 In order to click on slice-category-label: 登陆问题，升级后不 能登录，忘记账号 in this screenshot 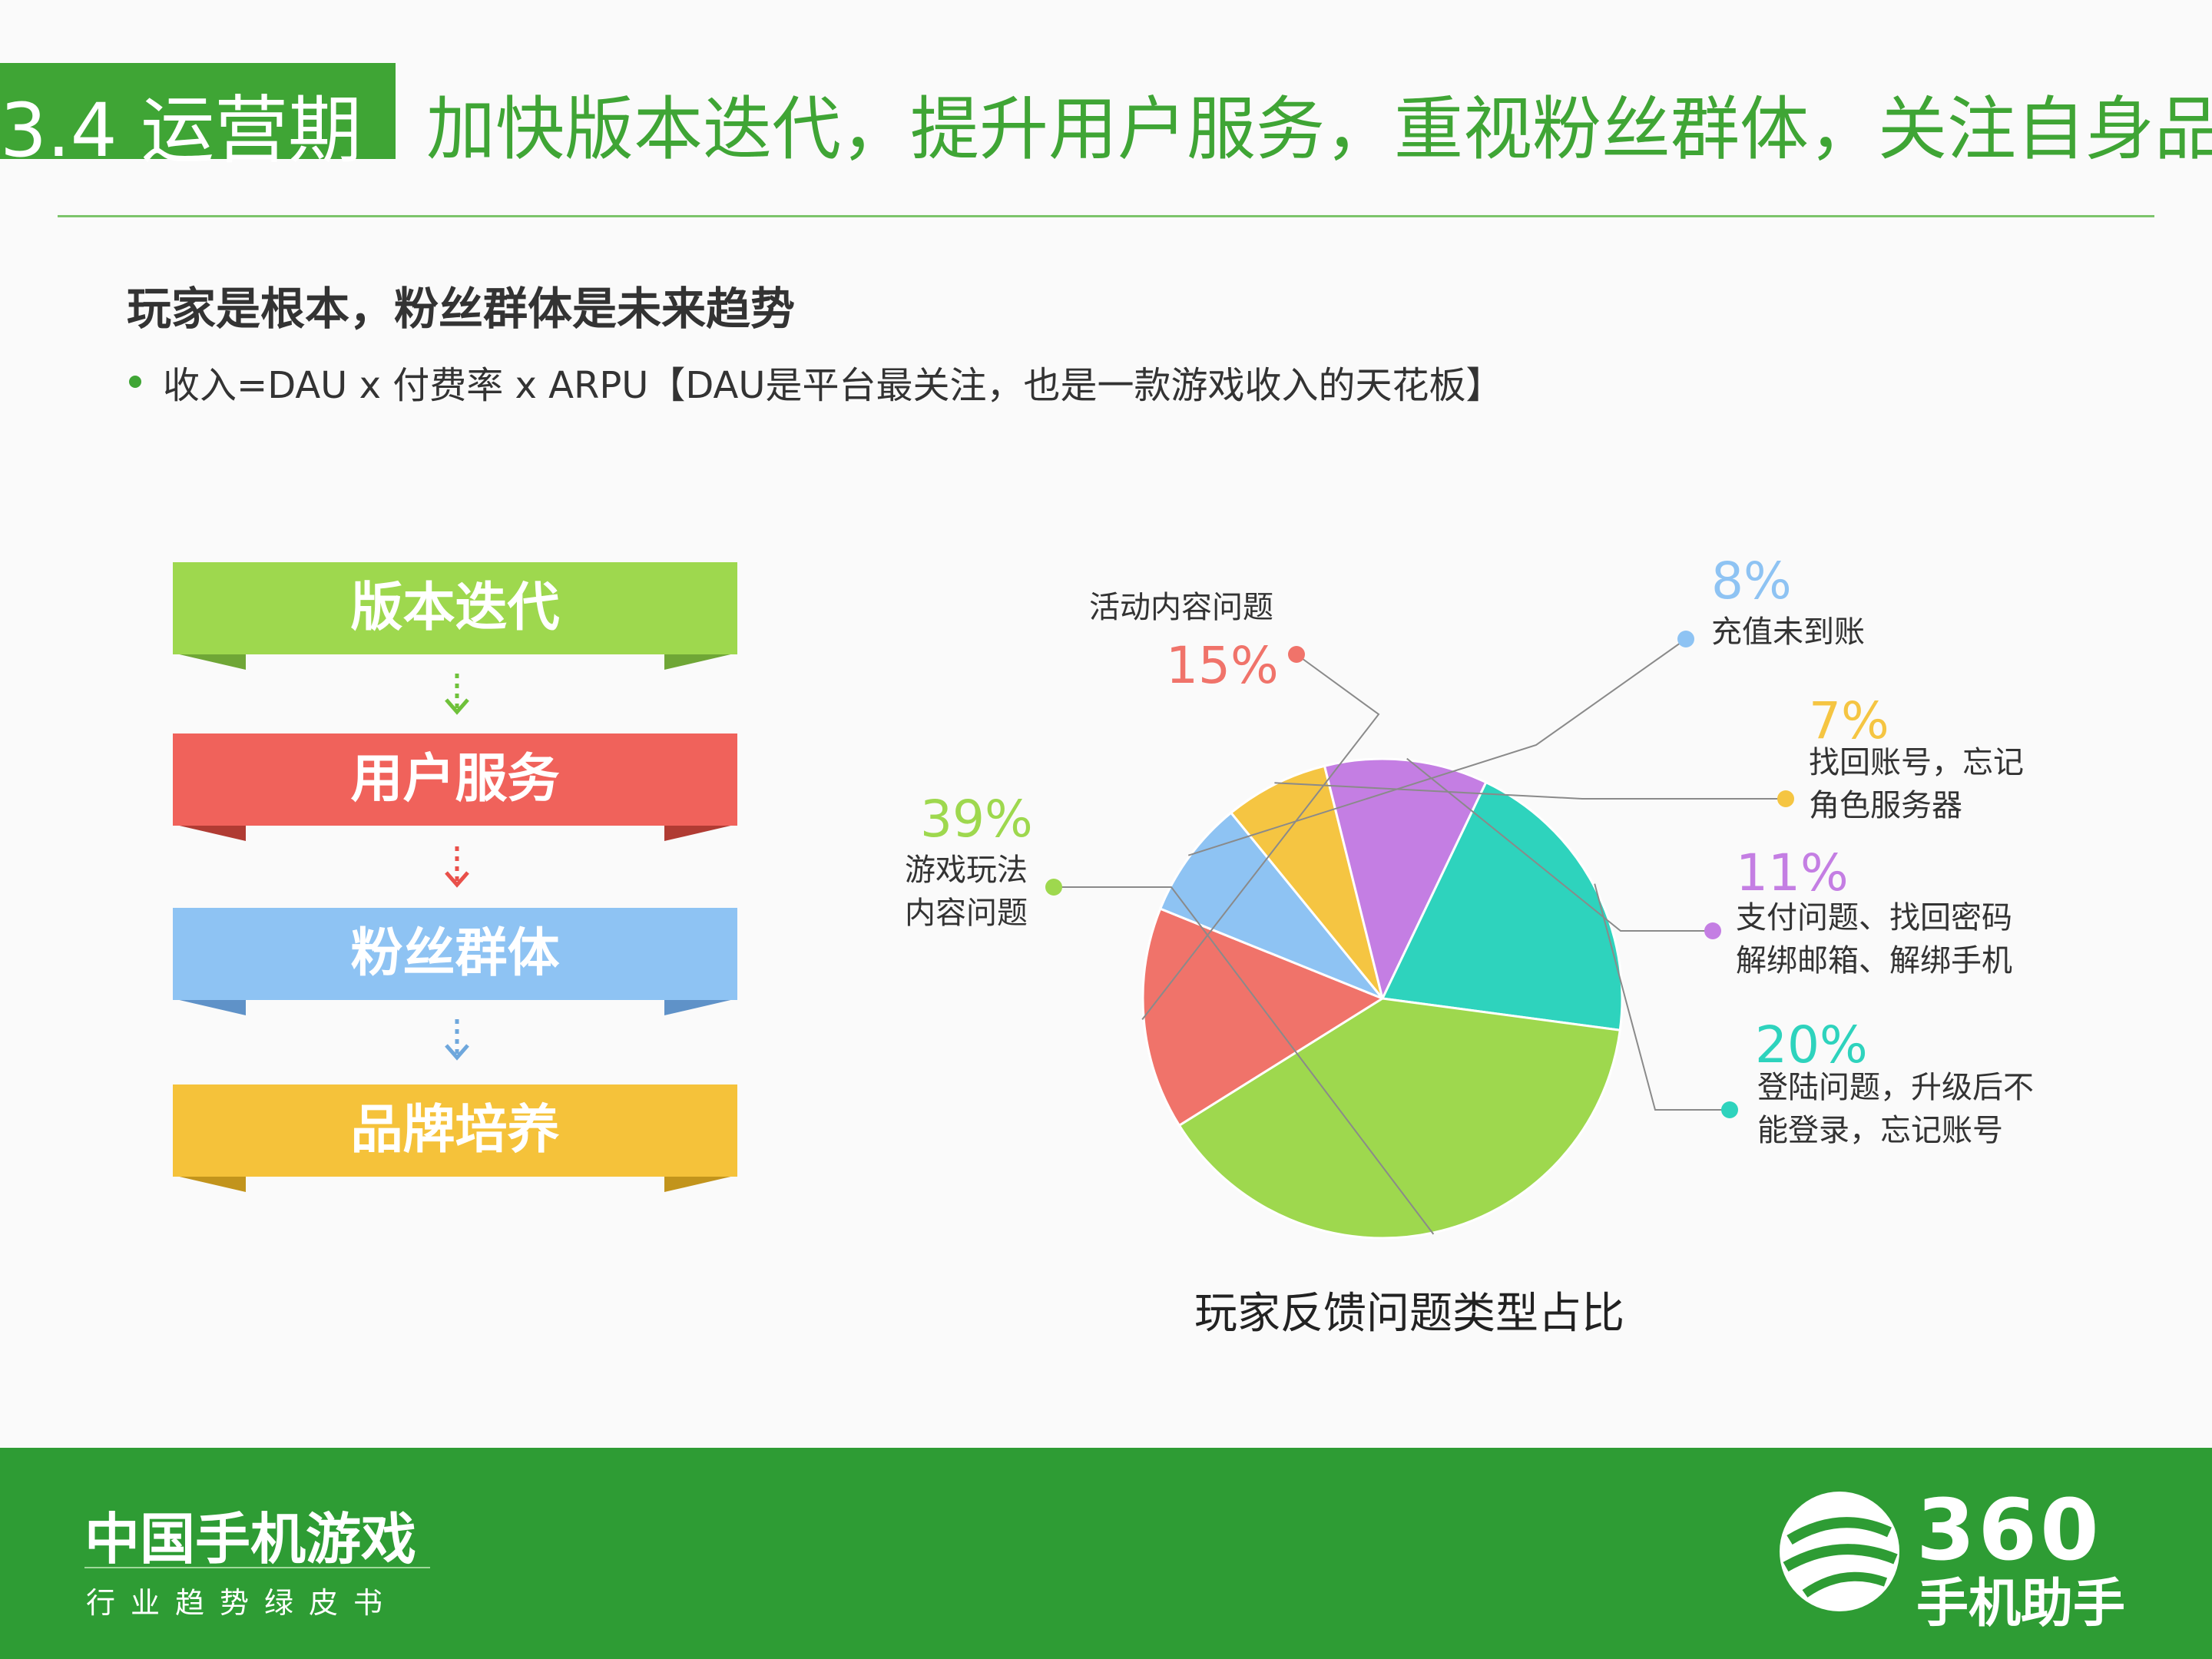, I will do `click(1896, 1109)`.